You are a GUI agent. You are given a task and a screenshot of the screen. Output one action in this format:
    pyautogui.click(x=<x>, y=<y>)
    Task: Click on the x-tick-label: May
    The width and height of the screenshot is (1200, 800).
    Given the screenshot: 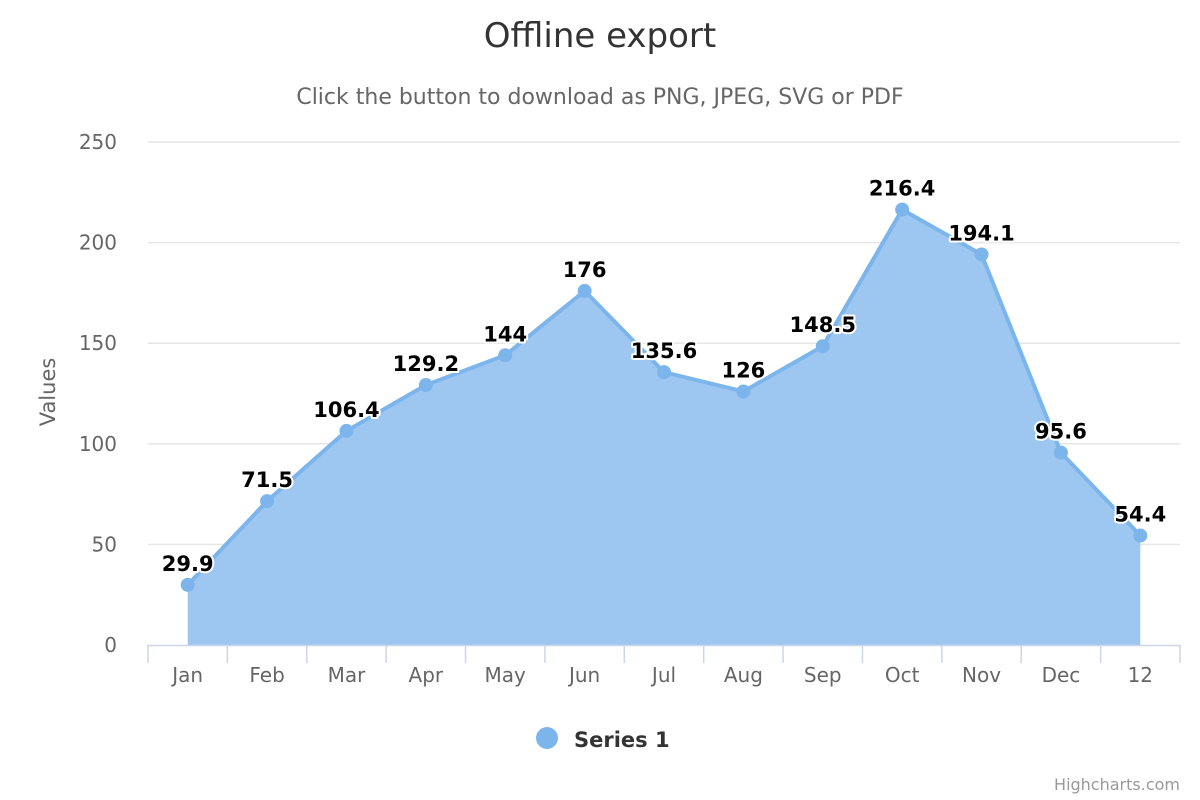 What is the action you would take?
    pyautogui.click(x=506, y=675)
    